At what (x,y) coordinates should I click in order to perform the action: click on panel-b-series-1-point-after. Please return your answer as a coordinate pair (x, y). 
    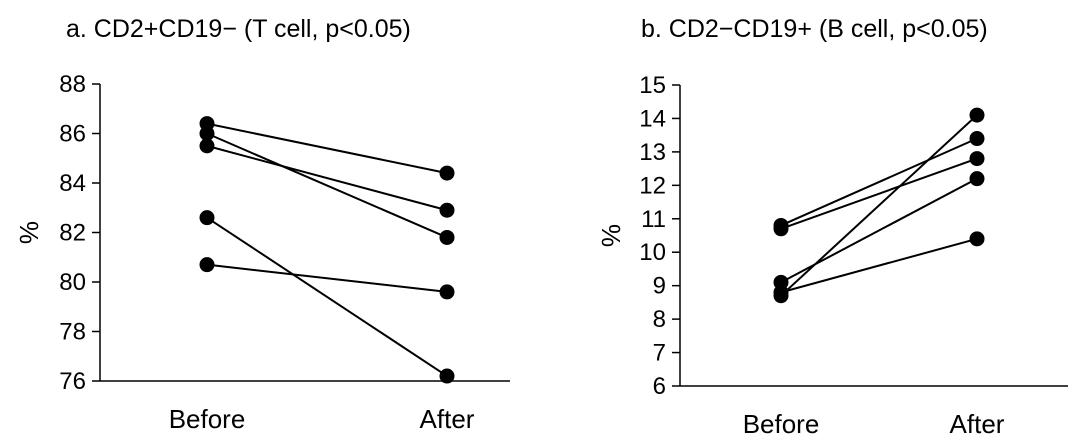
    Looking at the image, I should click on (977, 139).